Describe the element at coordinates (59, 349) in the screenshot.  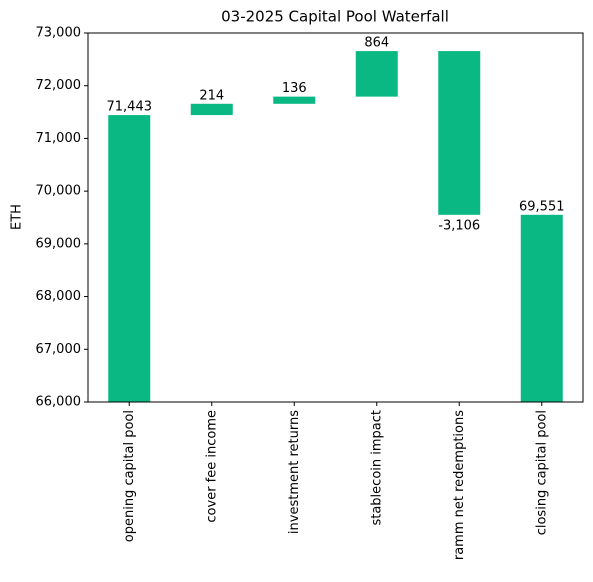
I see `y-tick-label: 67,000` at that location.